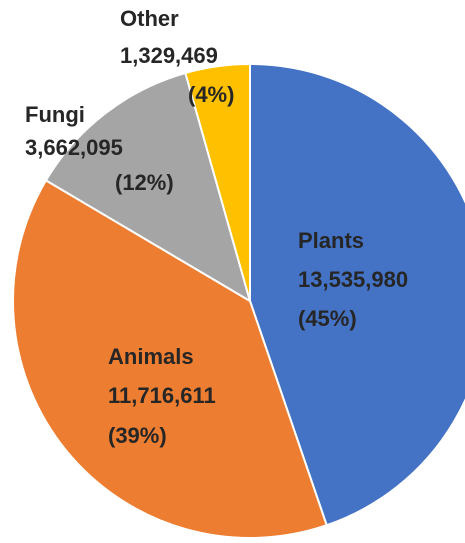  Describe the element at coordinates (149, 18) in the screenshot. I see `category-label: Other` at that location.